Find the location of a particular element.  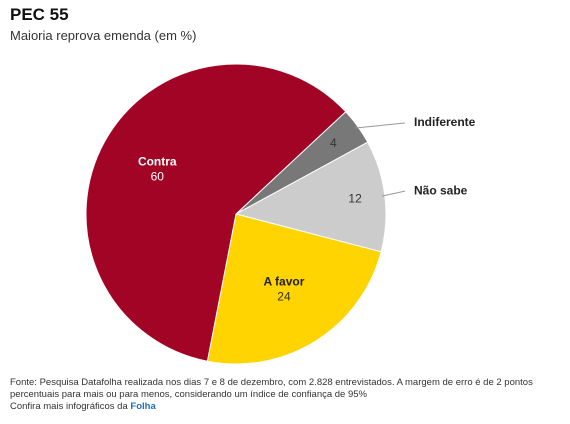

more-link: Folha is located at coordinates (143, 406).